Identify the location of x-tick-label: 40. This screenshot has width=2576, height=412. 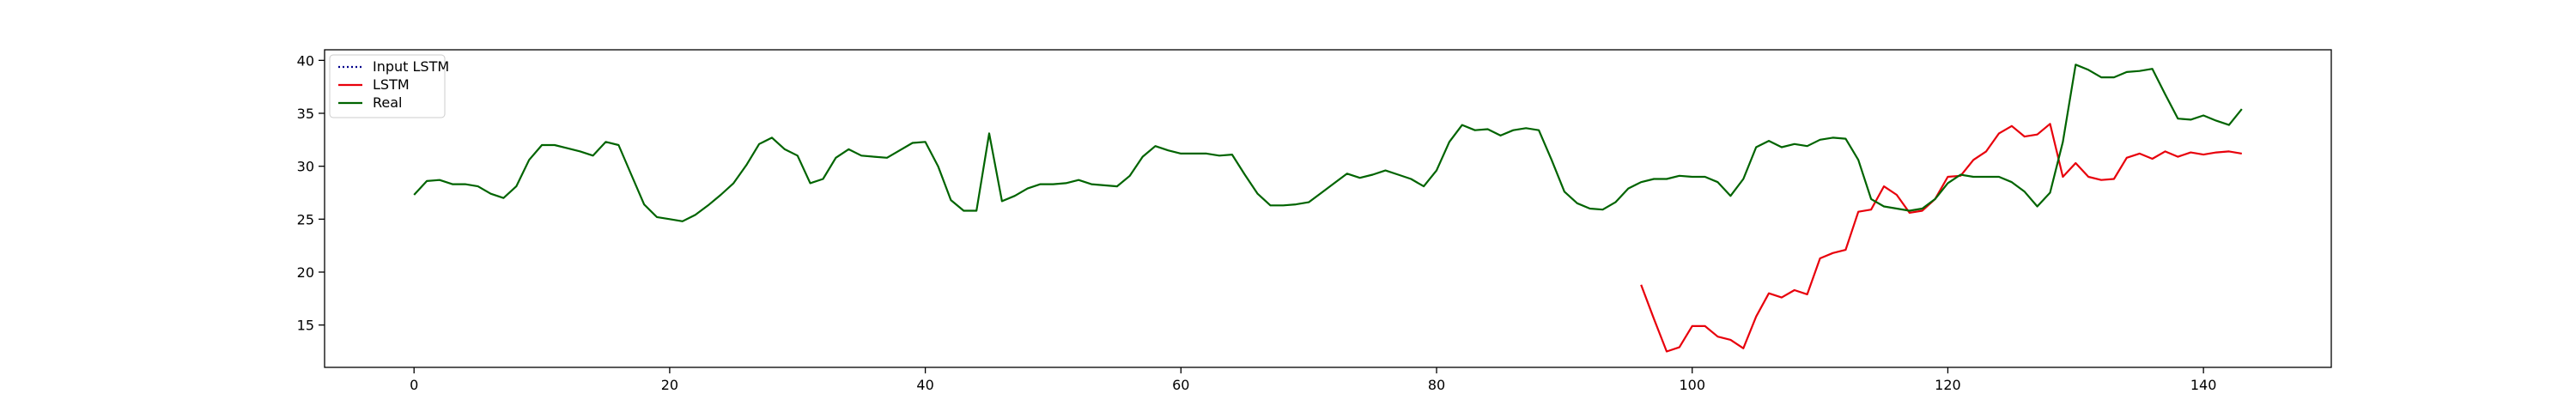
(925, 385).